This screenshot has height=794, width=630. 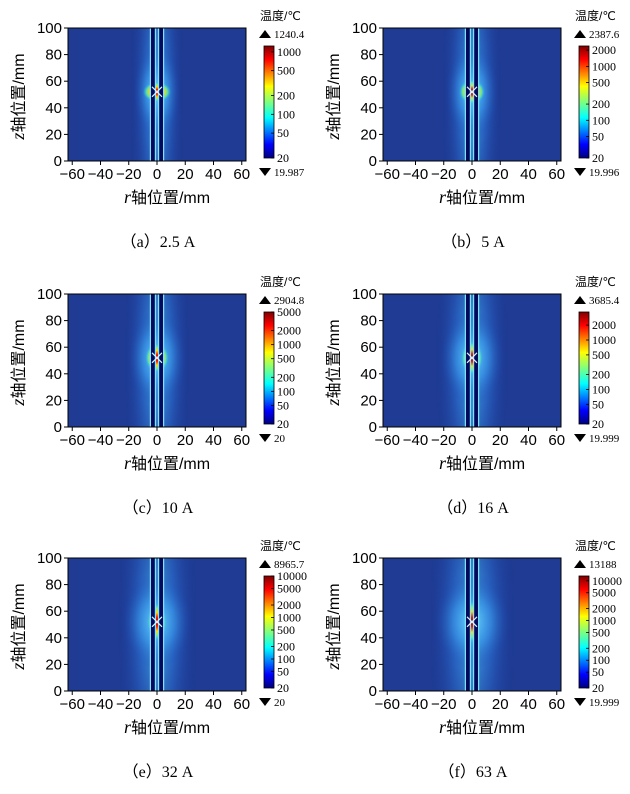 What do you see at coordinates (604, 703) in the screenshot?
I see `colorbar-min-label: 19.999` at bounding box center [604, 703].